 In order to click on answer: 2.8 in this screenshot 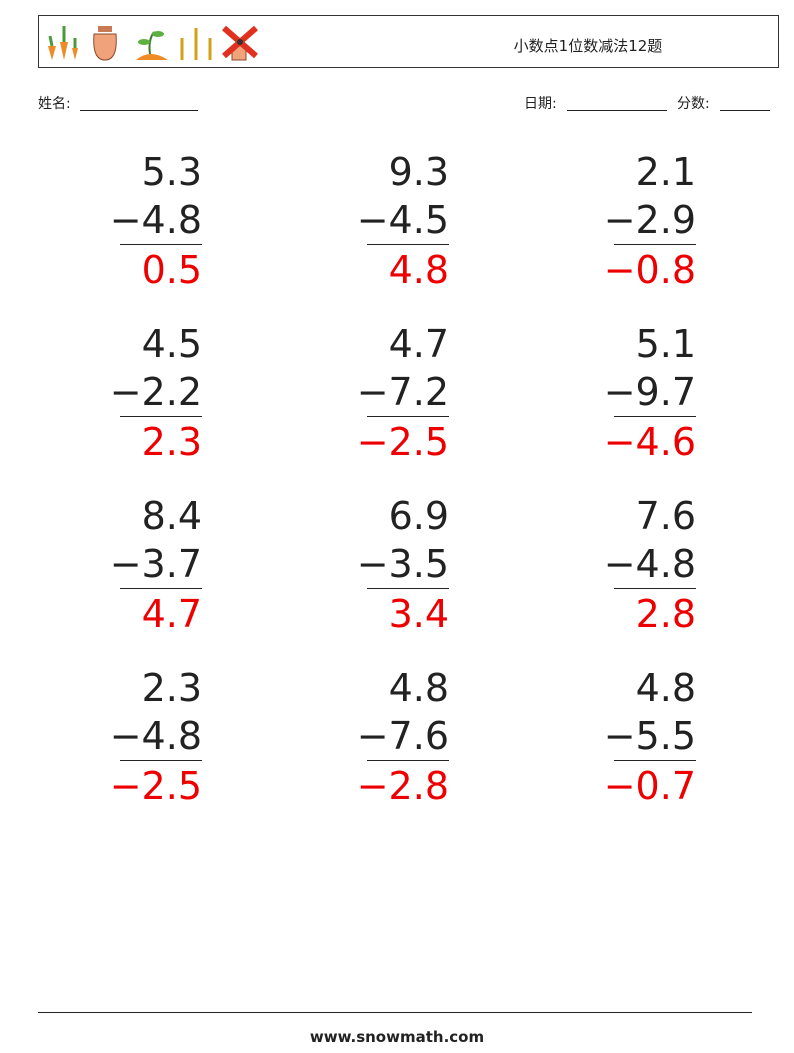, I will do `click(665, 614)`.